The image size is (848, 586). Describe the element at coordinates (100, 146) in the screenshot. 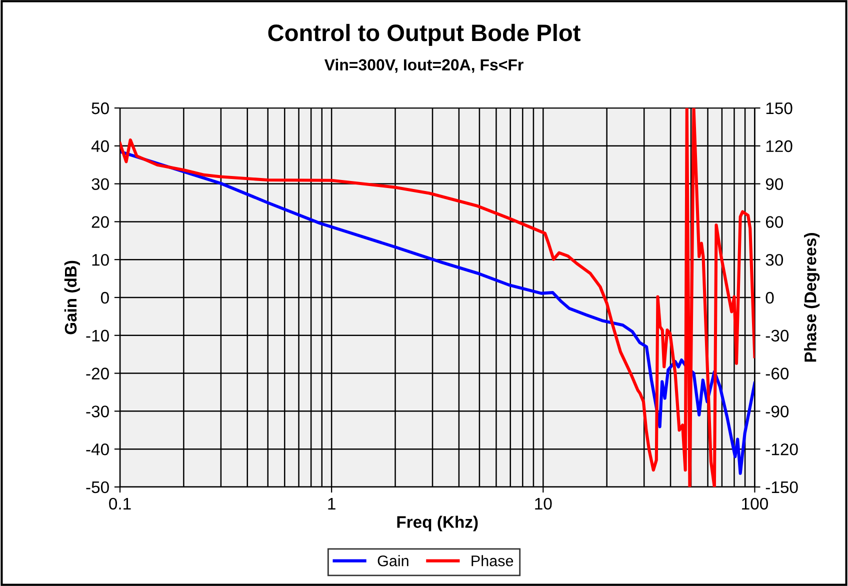

I see `y-tick-label: 40` at that location.